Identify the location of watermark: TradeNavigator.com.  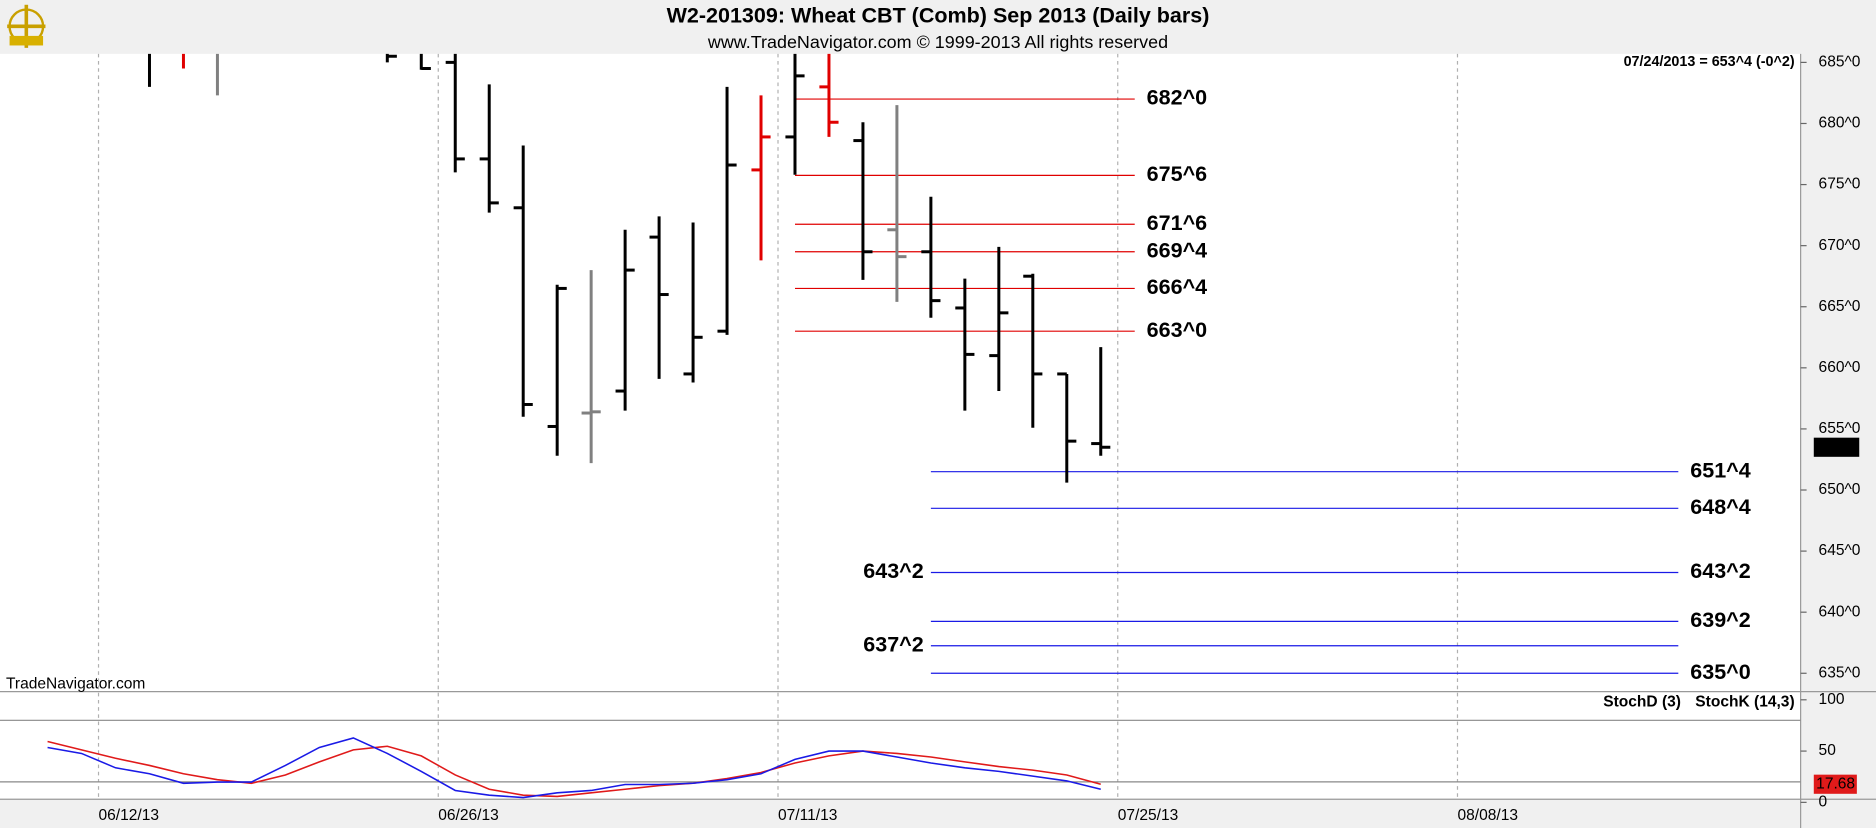
(75, 684).